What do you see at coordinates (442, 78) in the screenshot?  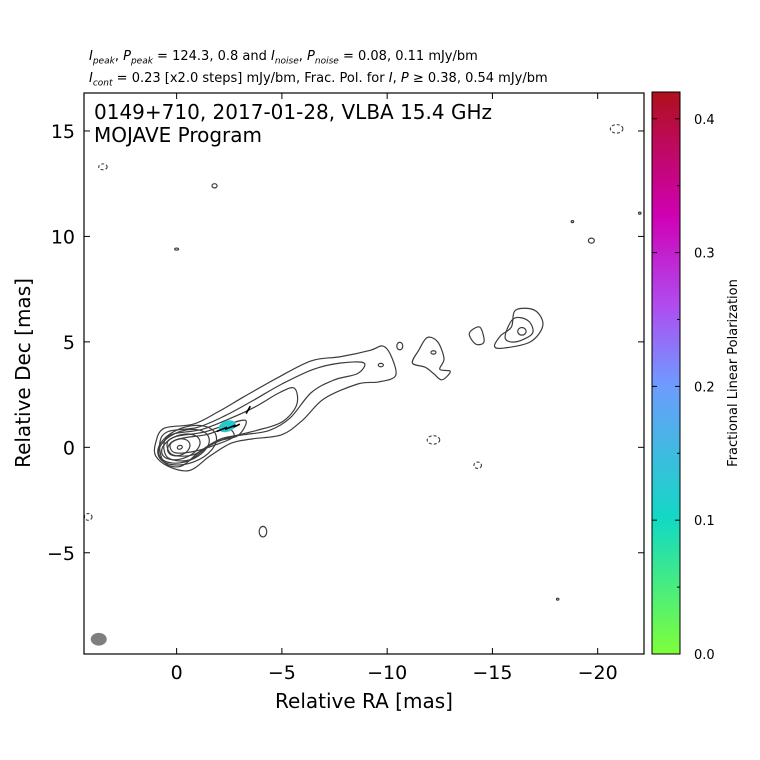 I see `i-threshold: 0.38` at bounding box center [442, 78].